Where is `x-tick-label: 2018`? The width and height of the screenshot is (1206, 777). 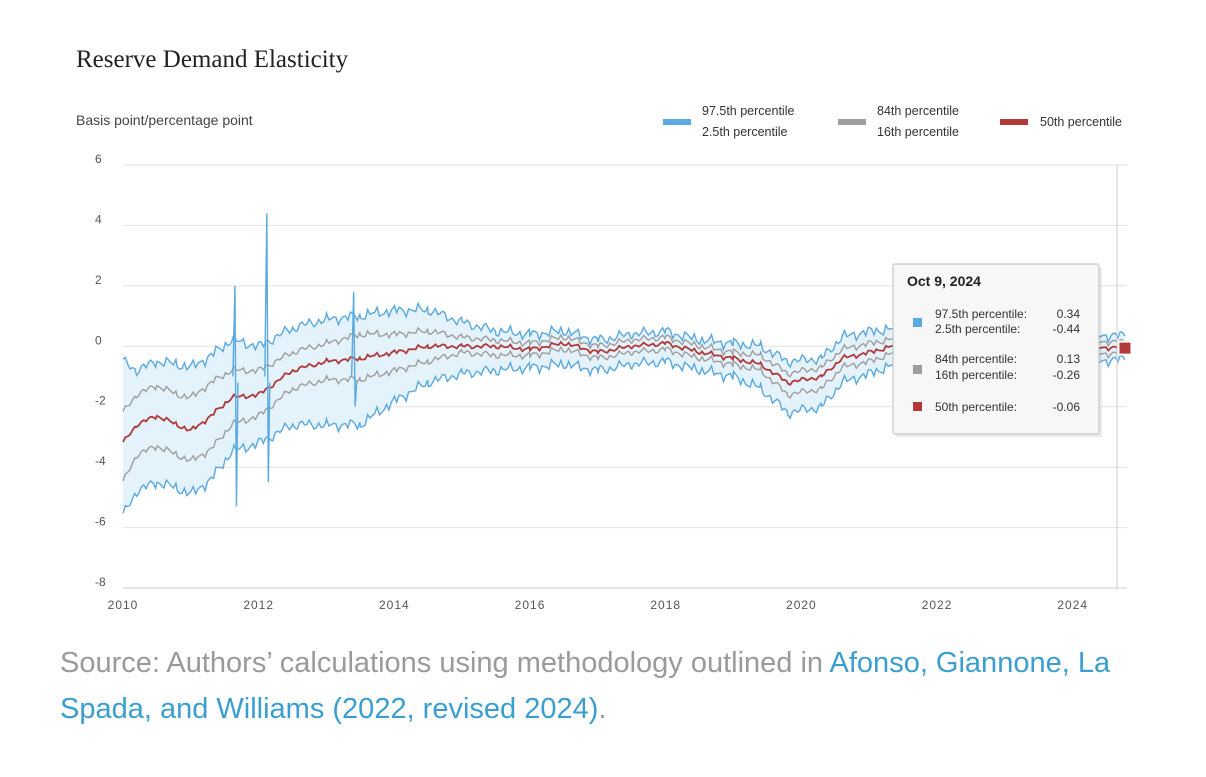
x-tick-label: 2018 is located at coordinates (665, 605).